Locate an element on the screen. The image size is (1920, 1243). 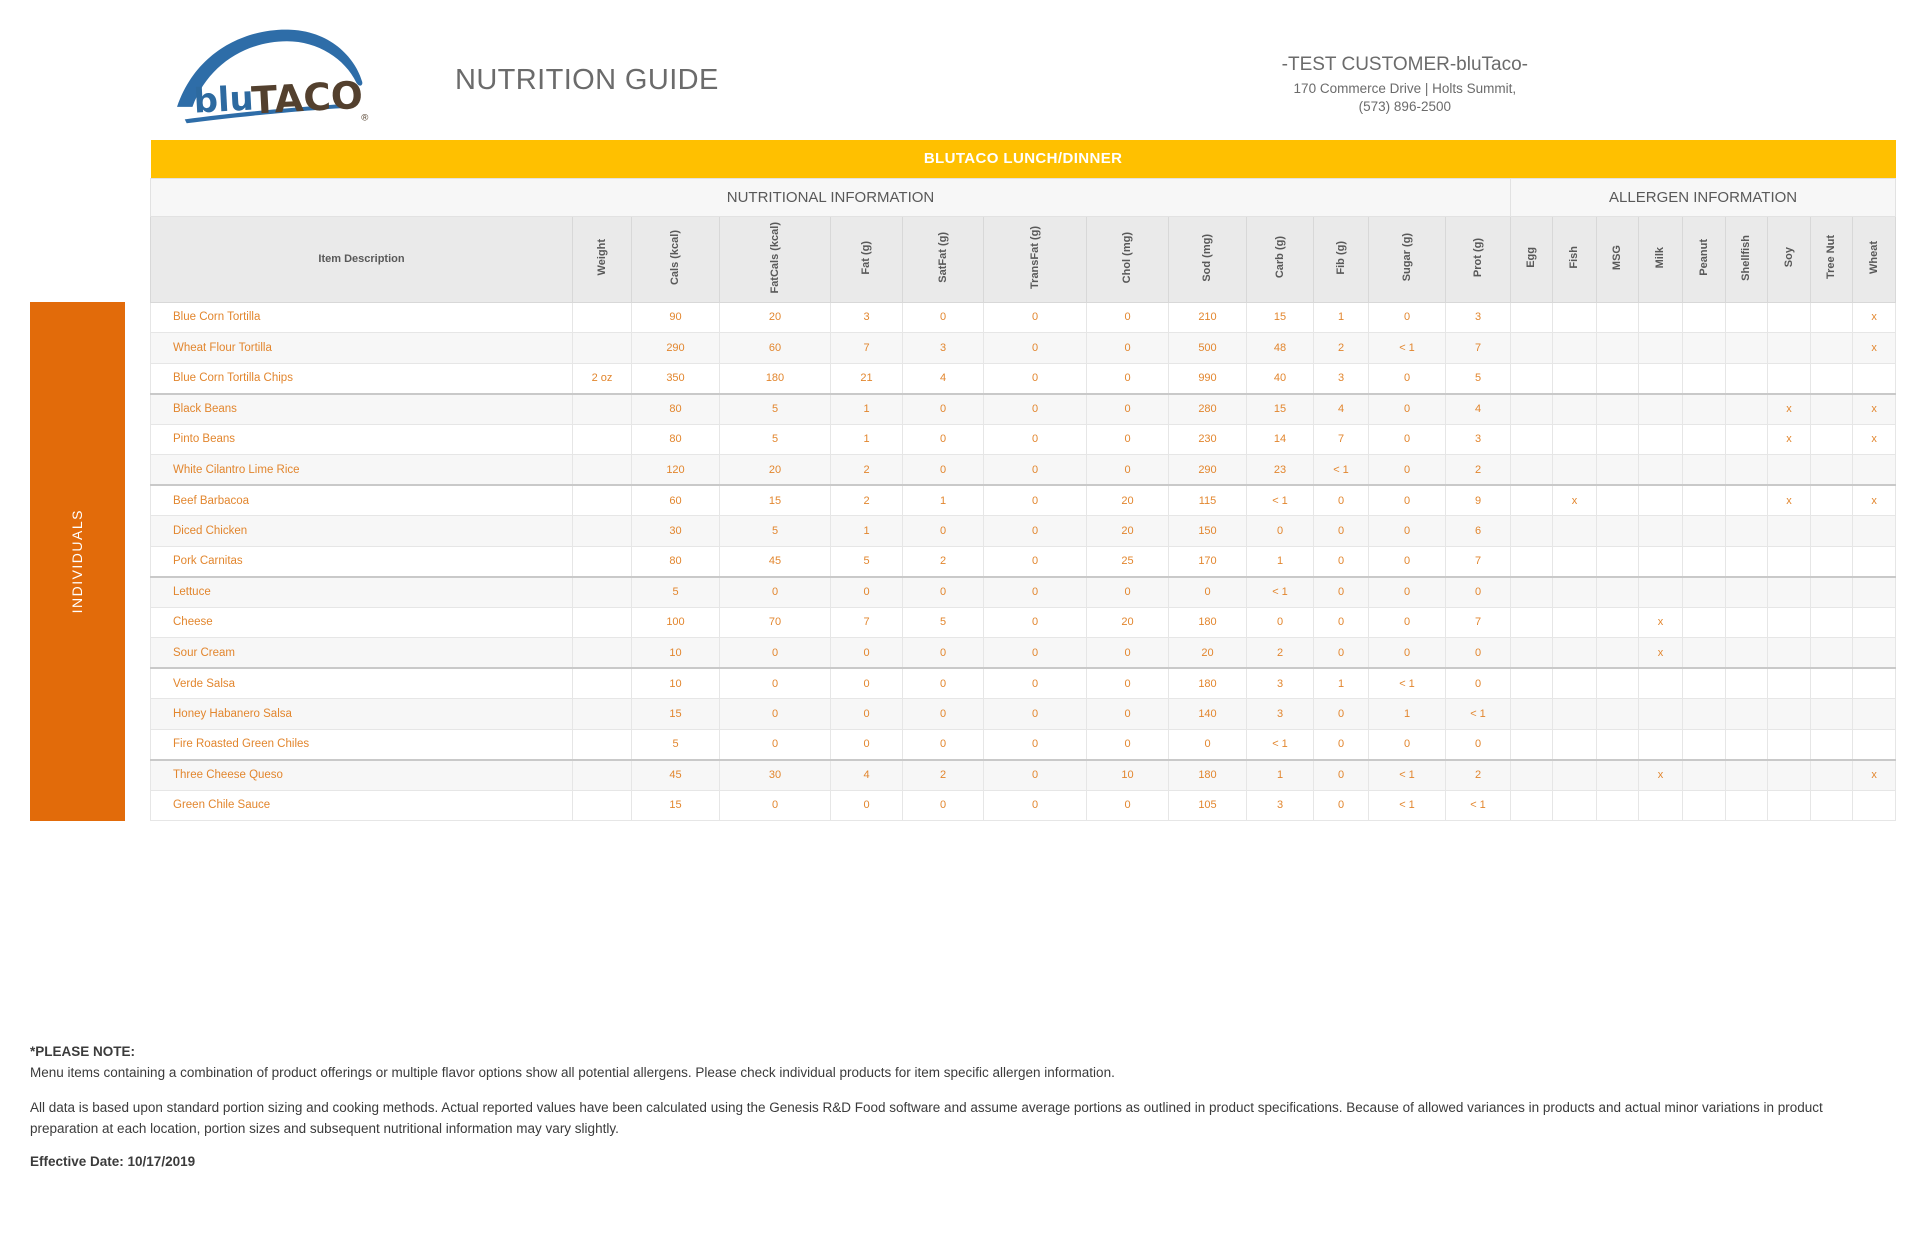
nutrition-value: 170 is located at coordinates (1207, 561).